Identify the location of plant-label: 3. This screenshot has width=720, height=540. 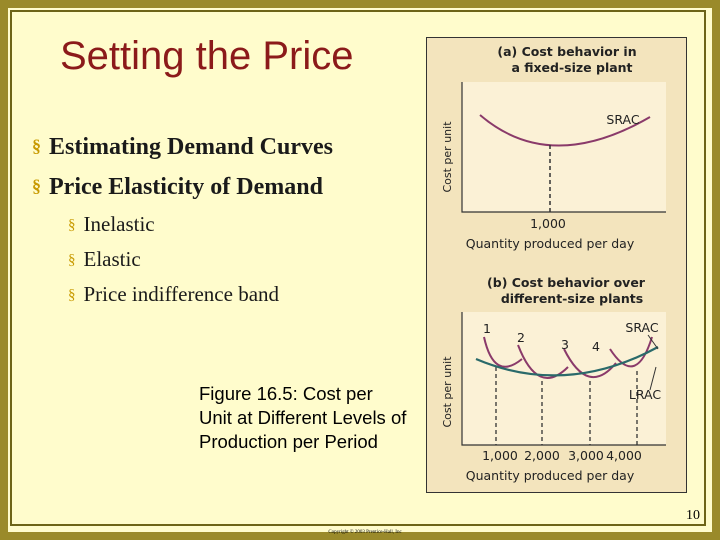
(565, 344).